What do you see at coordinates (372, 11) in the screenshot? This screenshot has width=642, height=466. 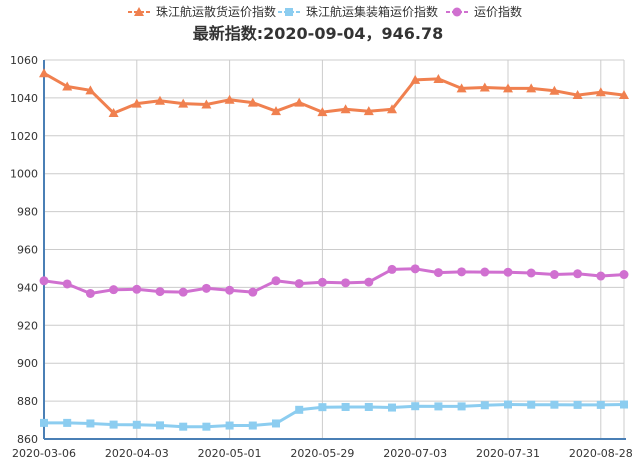 I see `legend-label: 珠江航运集装箱运价指数` at bounding box center [372, 11].